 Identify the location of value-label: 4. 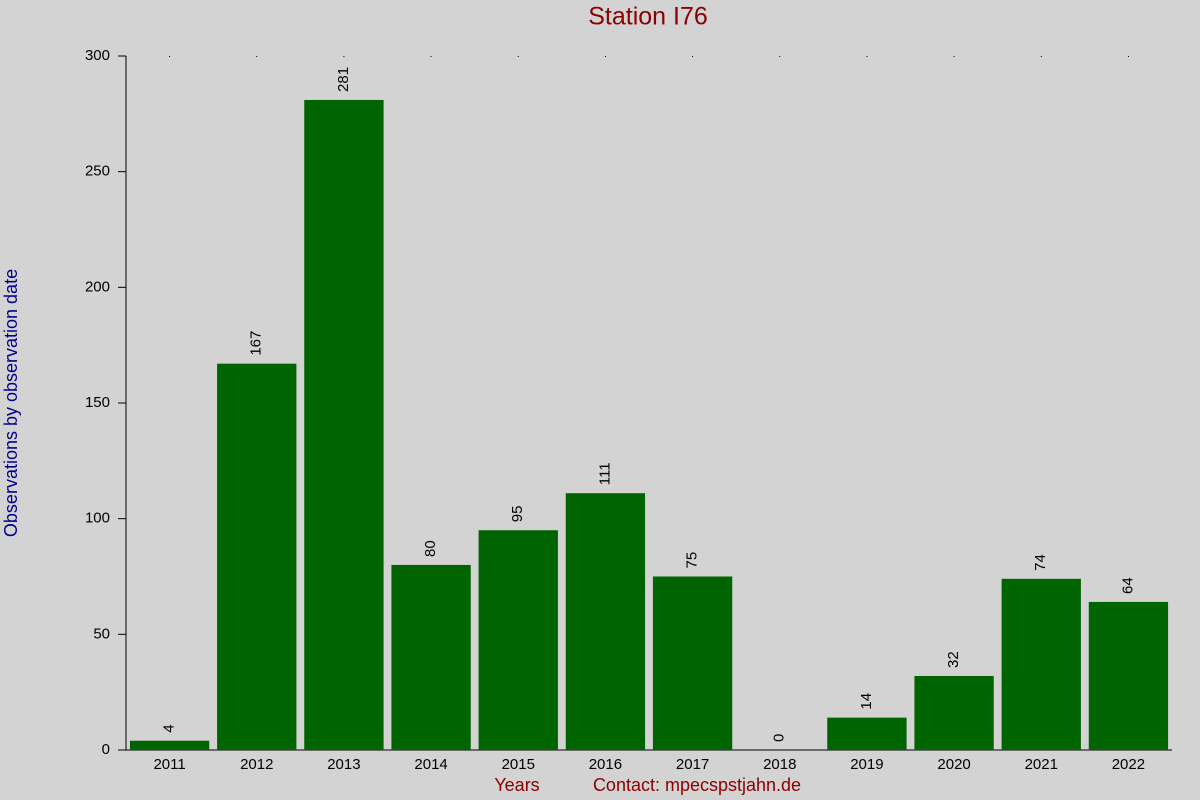
(169, 728).